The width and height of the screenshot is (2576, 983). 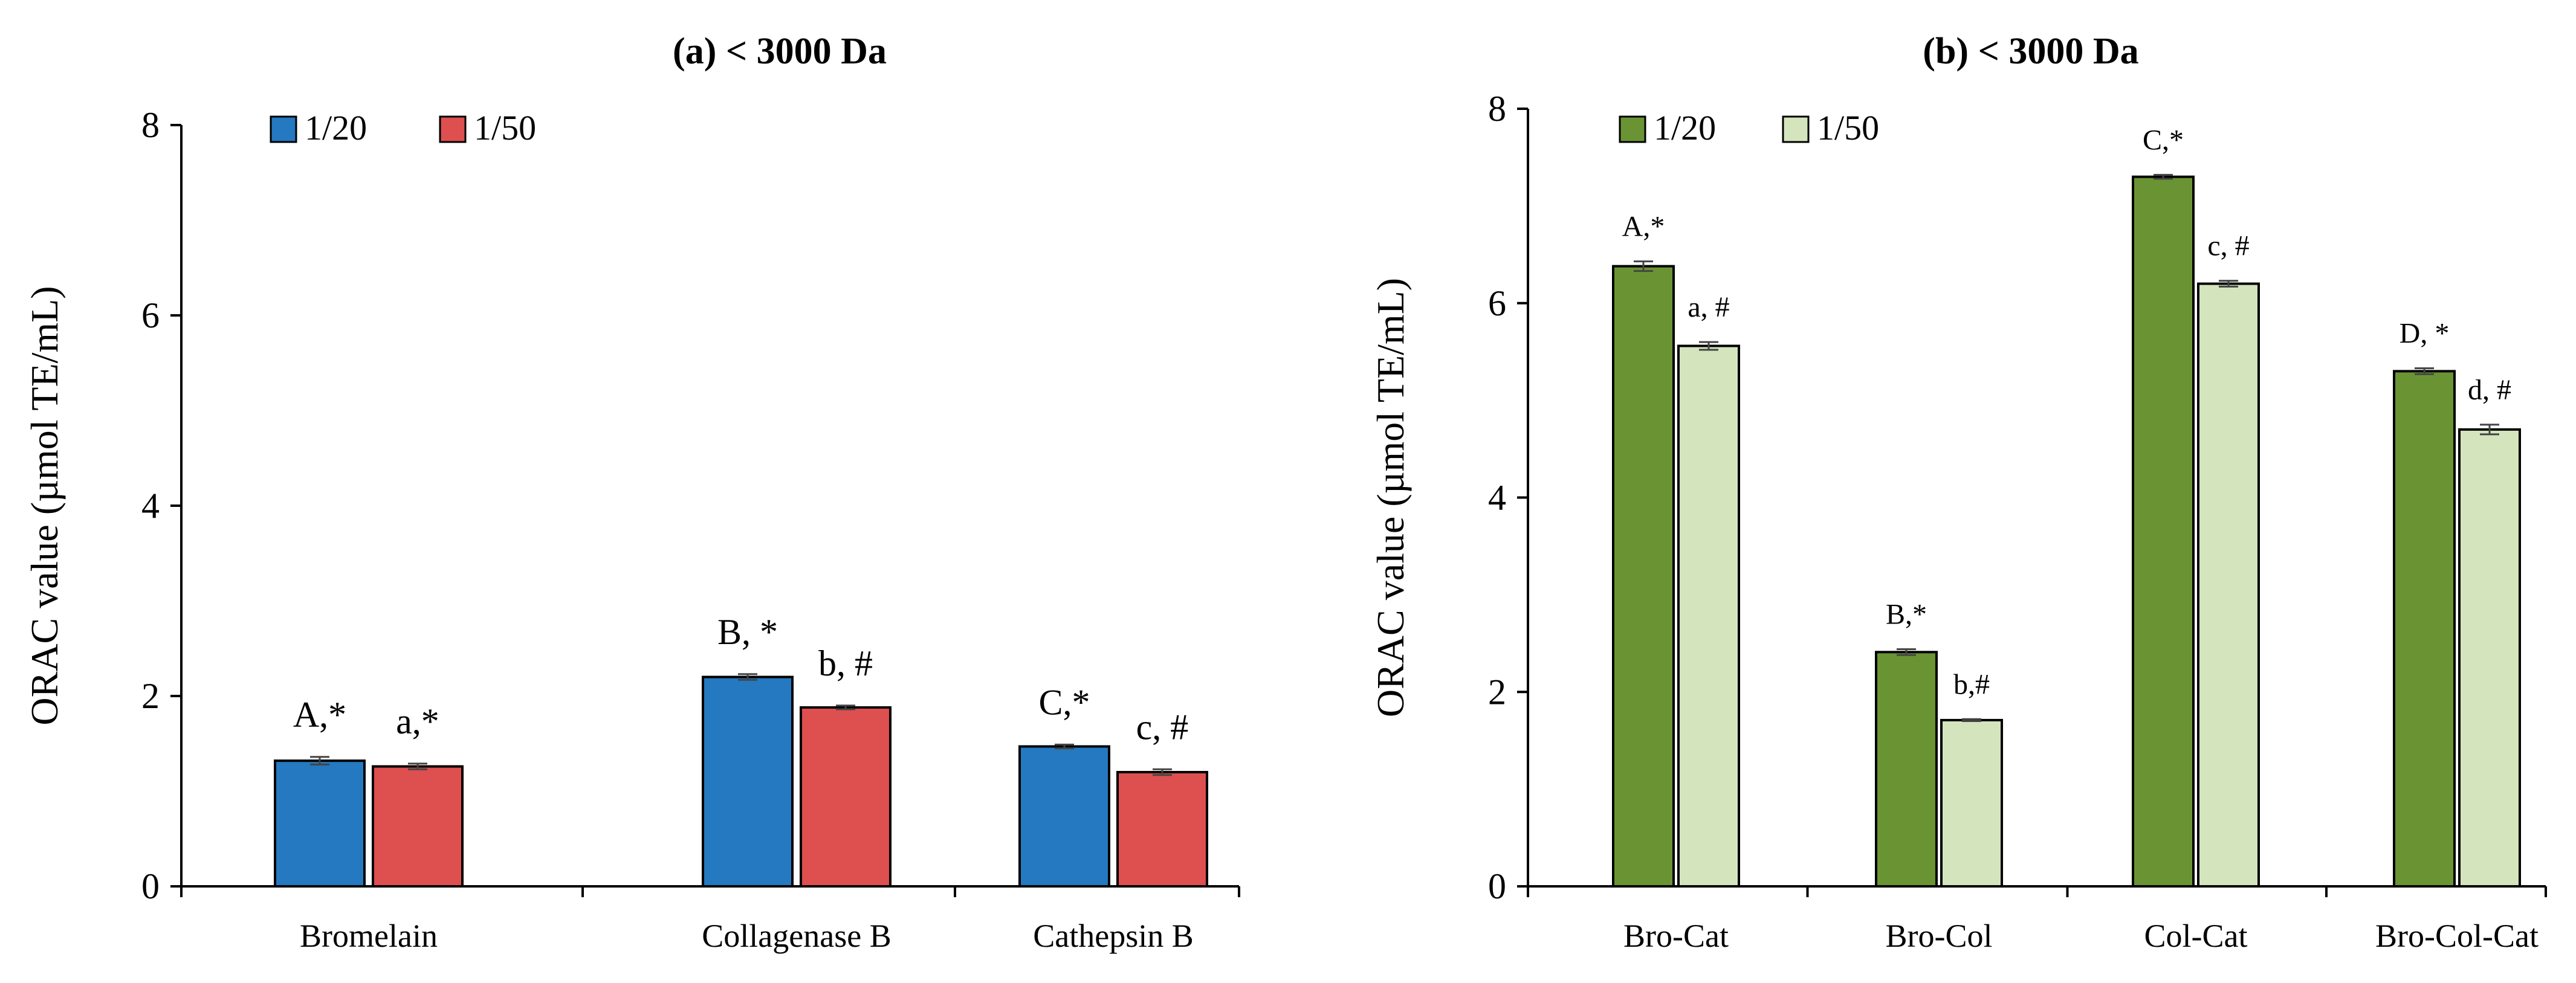 I want to click on data-label: b, #, so click(x=845, y=663).